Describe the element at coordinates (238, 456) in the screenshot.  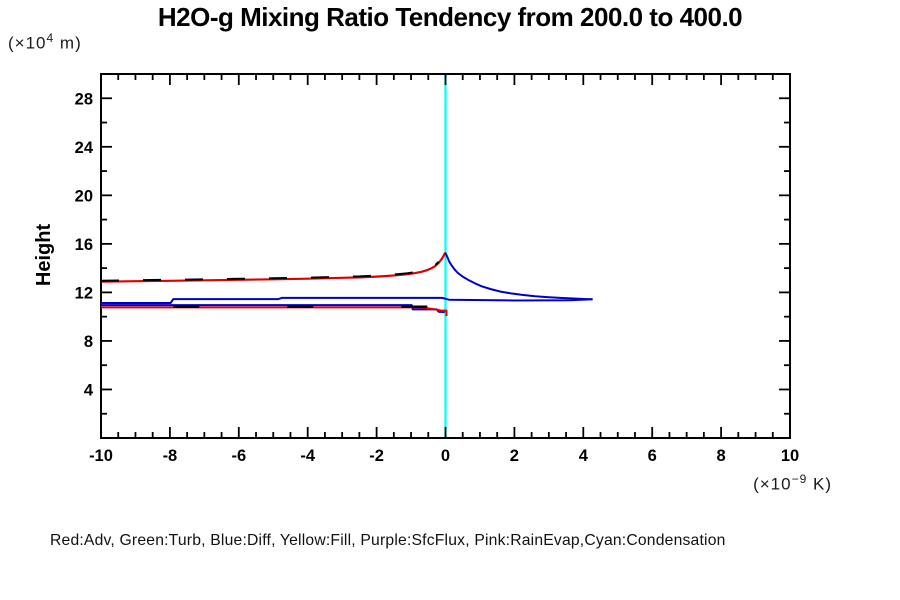
I see `x-tick-label: -6` at that location.